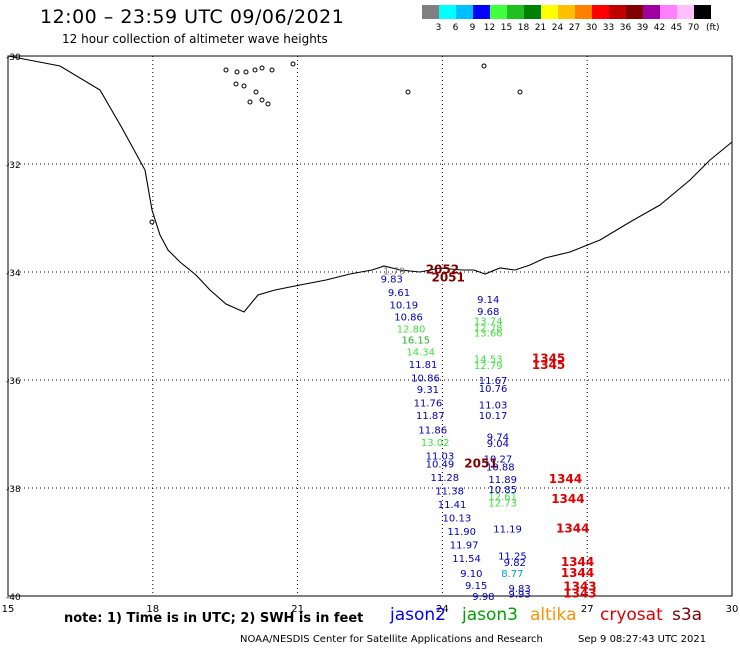 This screenshot has height=650, width=740. I want to click on wave-height-marker: 11.76, so click(428, 404).